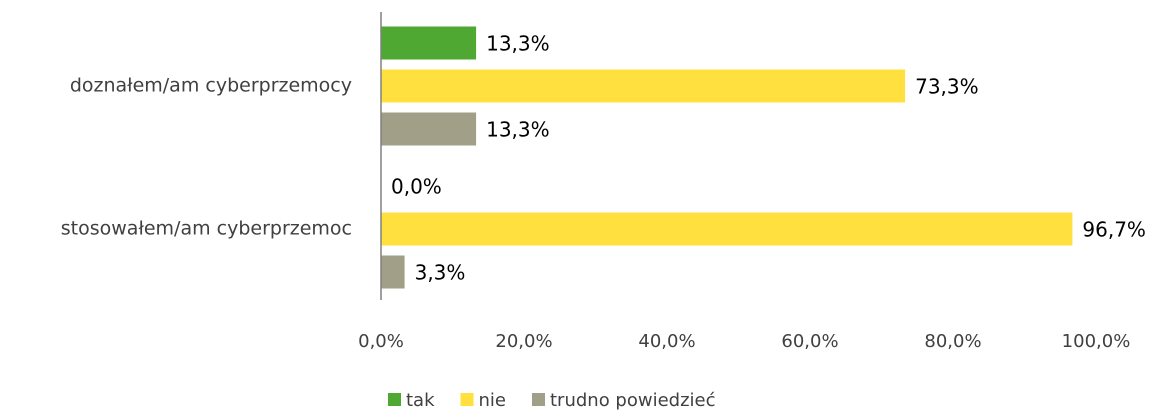  I want to click on value-label: 3,3%, so click(440, 273).